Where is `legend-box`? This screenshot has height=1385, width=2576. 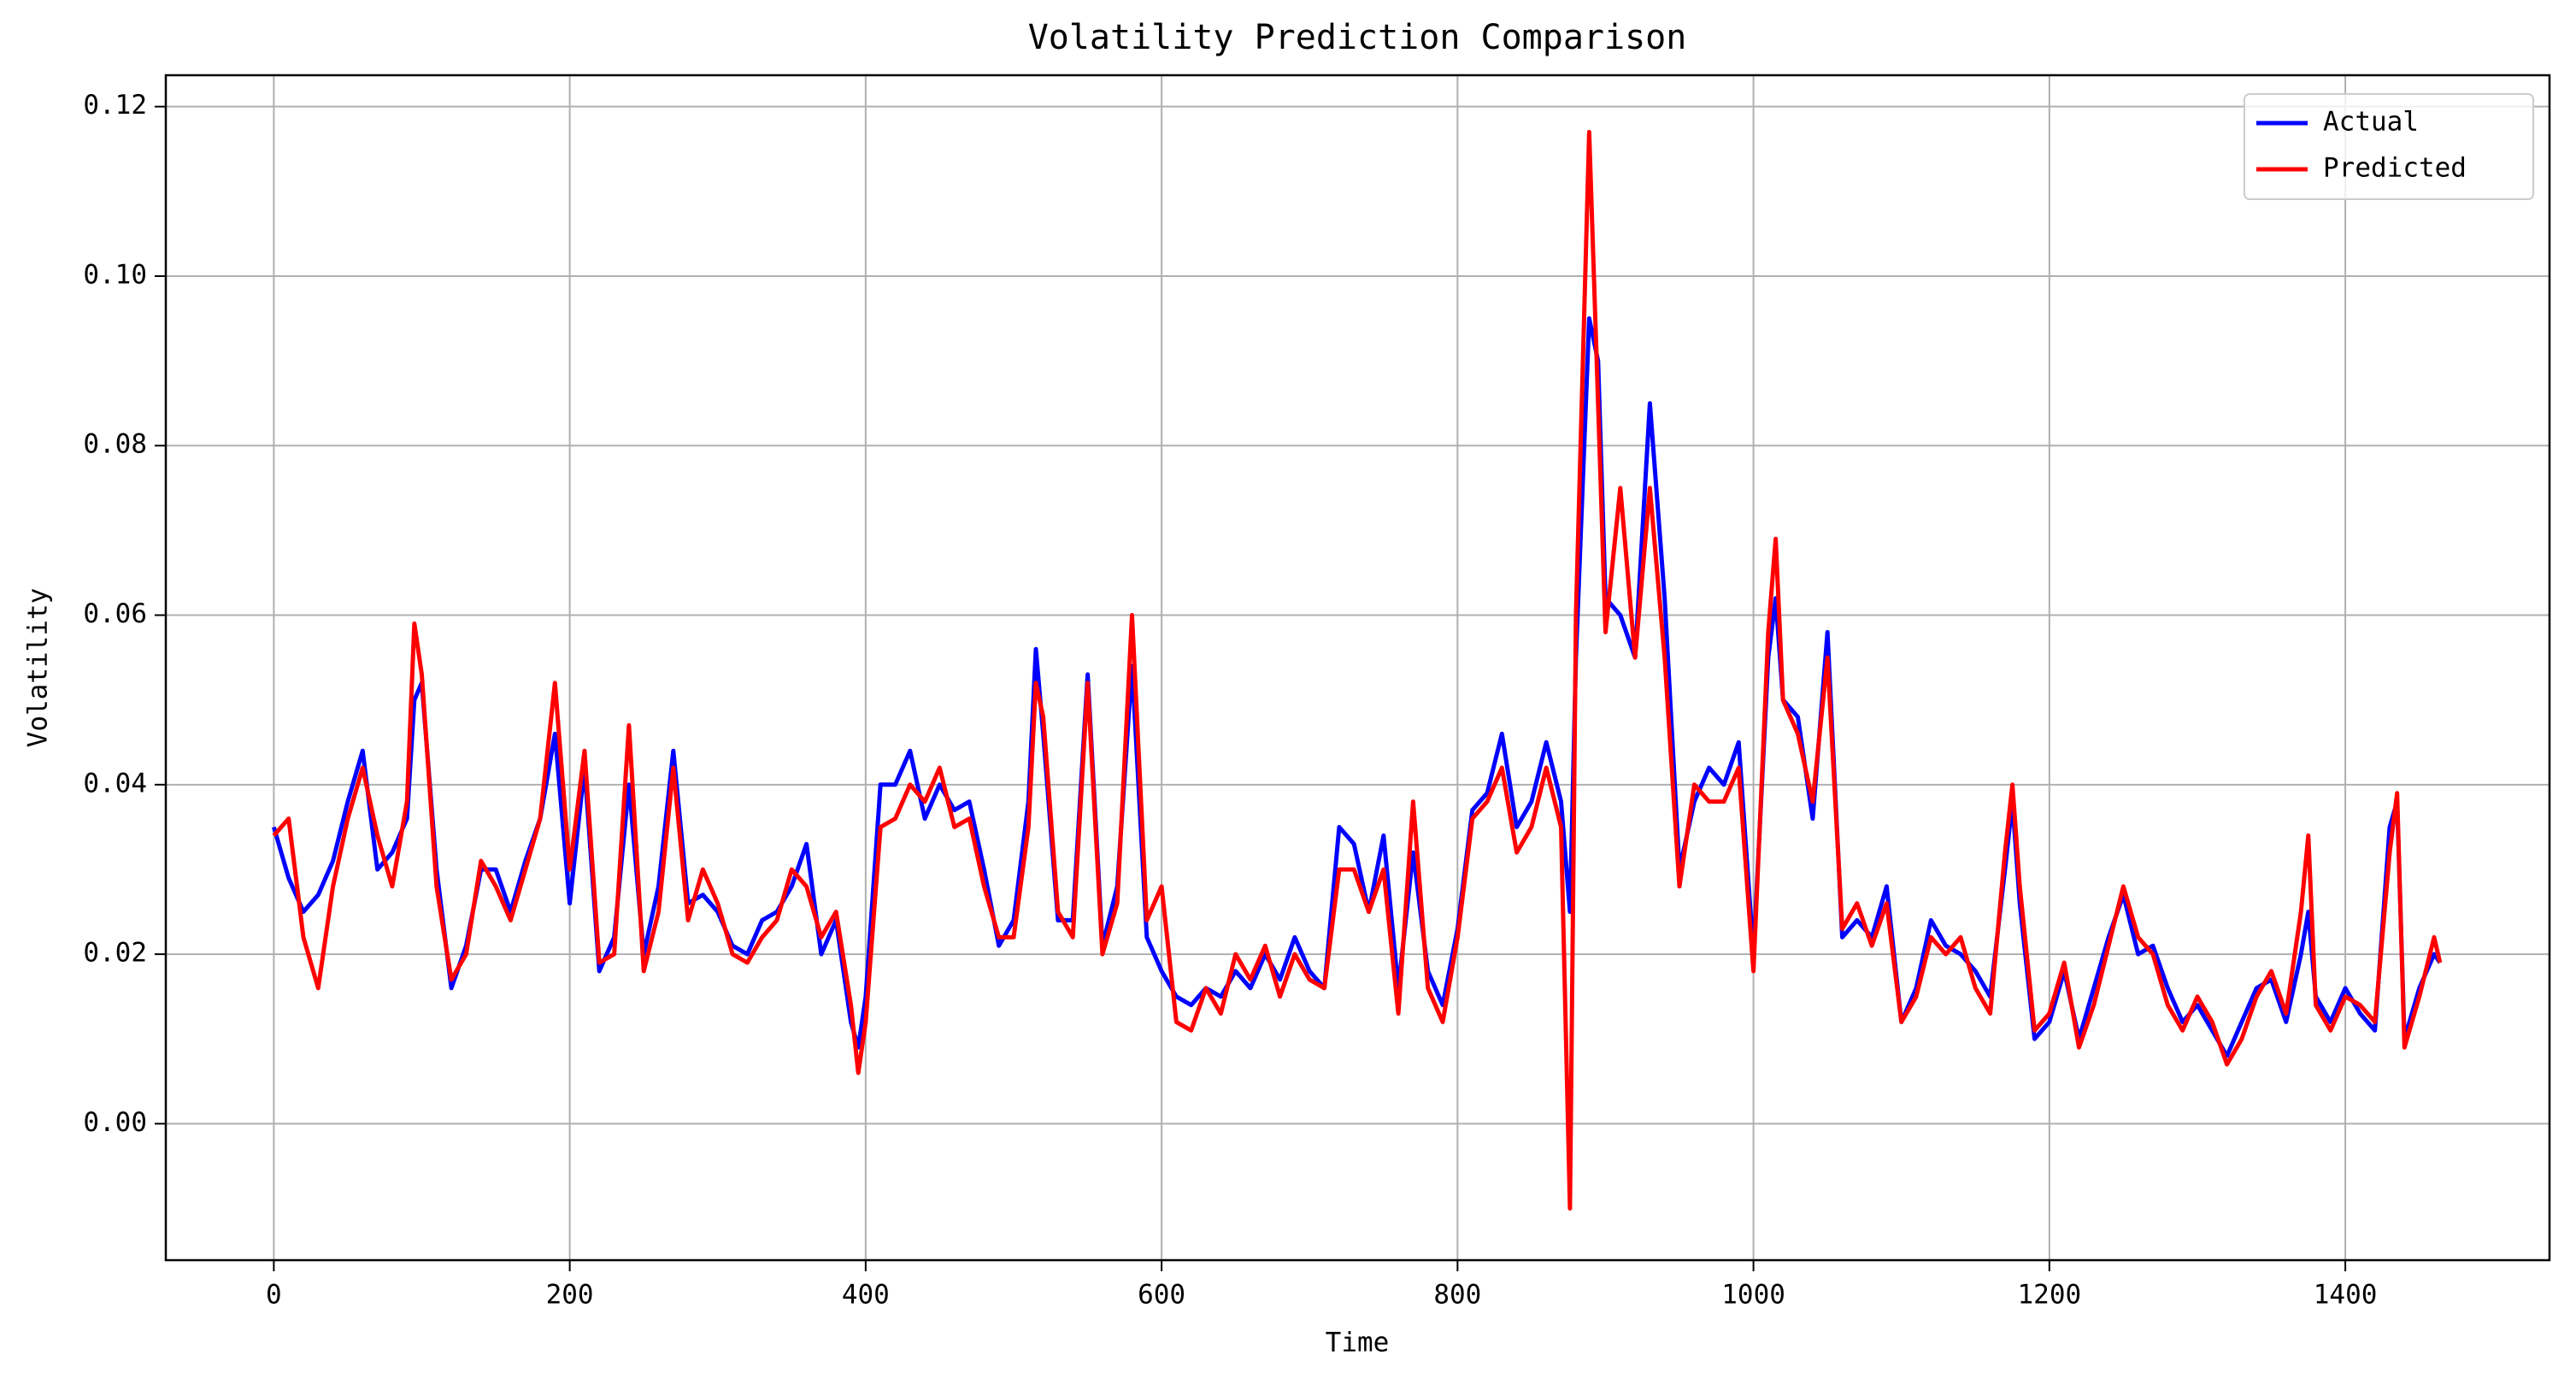
legend-box is located at coordinates (2389, 146).